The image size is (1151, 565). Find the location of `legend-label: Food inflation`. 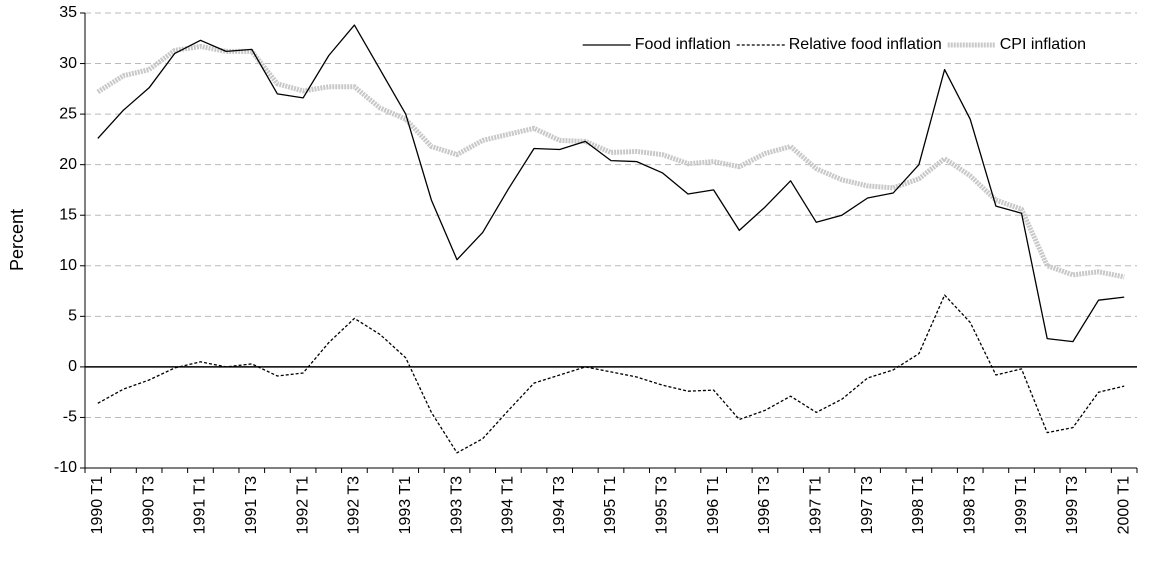

legend-label: Food inflation is located at coordinates (683, 44).